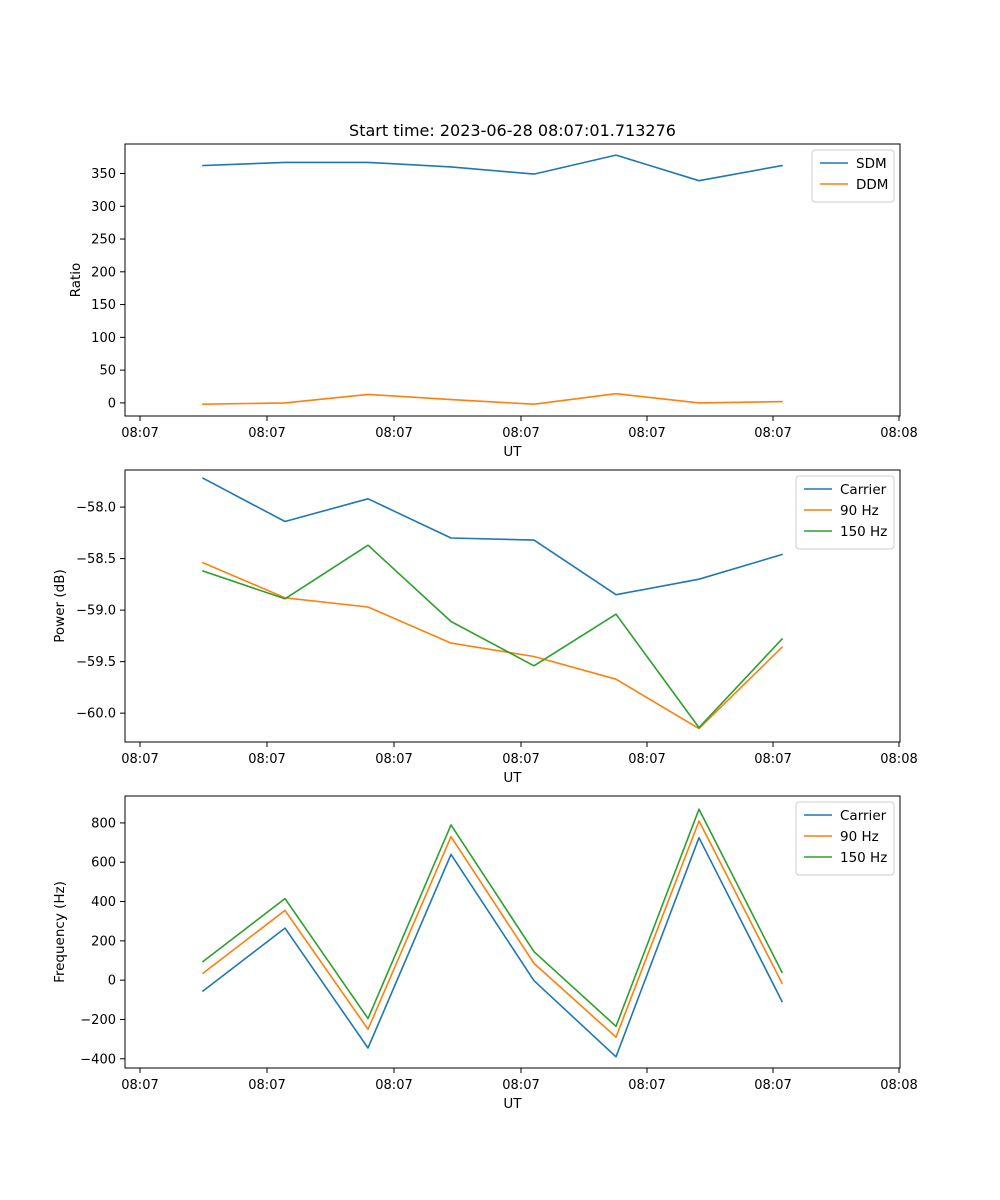 This screenshot has height=1200, width=1000. Describe the element at coordinates (76, 280) in the screenshot. I see `y-axis-label: Ratio` at that location.